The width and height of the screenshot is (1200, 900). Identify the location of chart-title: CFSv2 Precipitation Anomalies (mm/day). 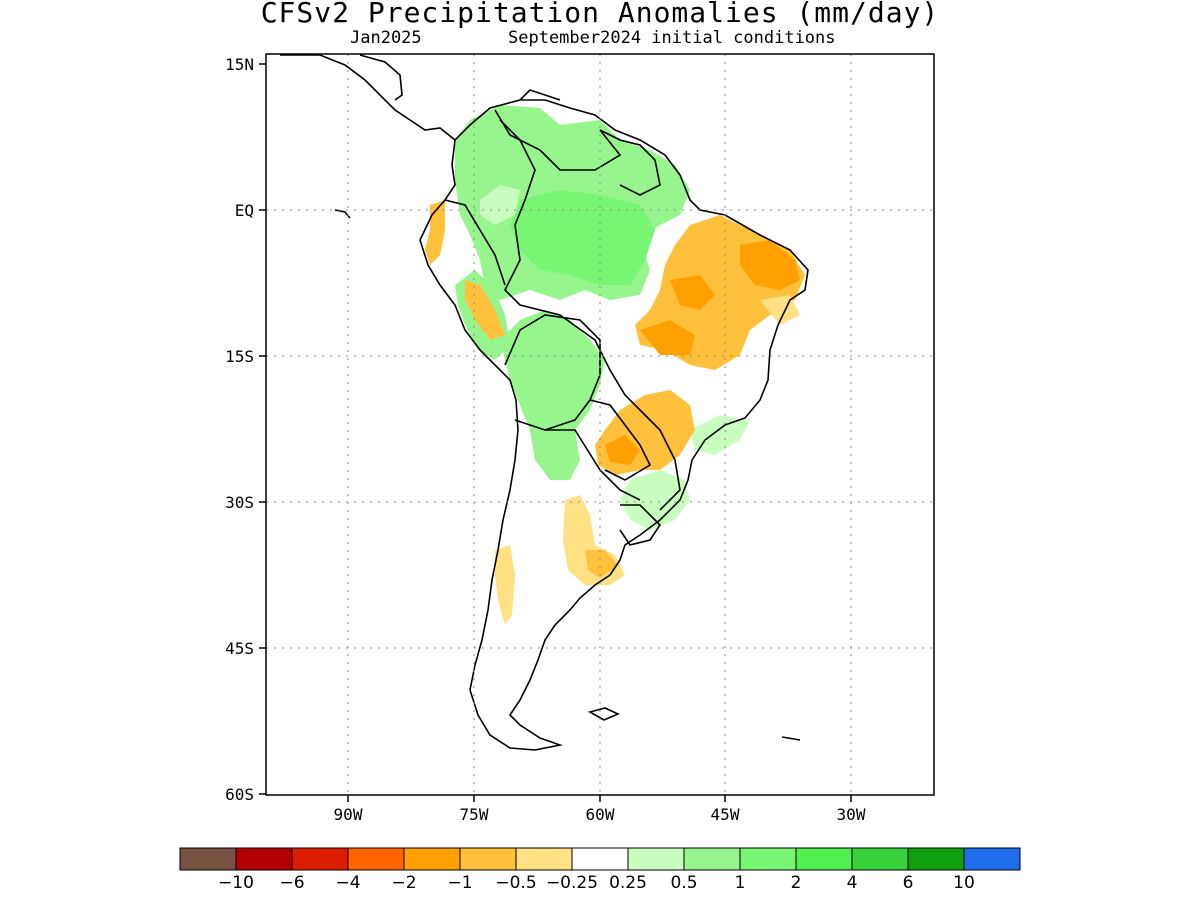
(600, 14).